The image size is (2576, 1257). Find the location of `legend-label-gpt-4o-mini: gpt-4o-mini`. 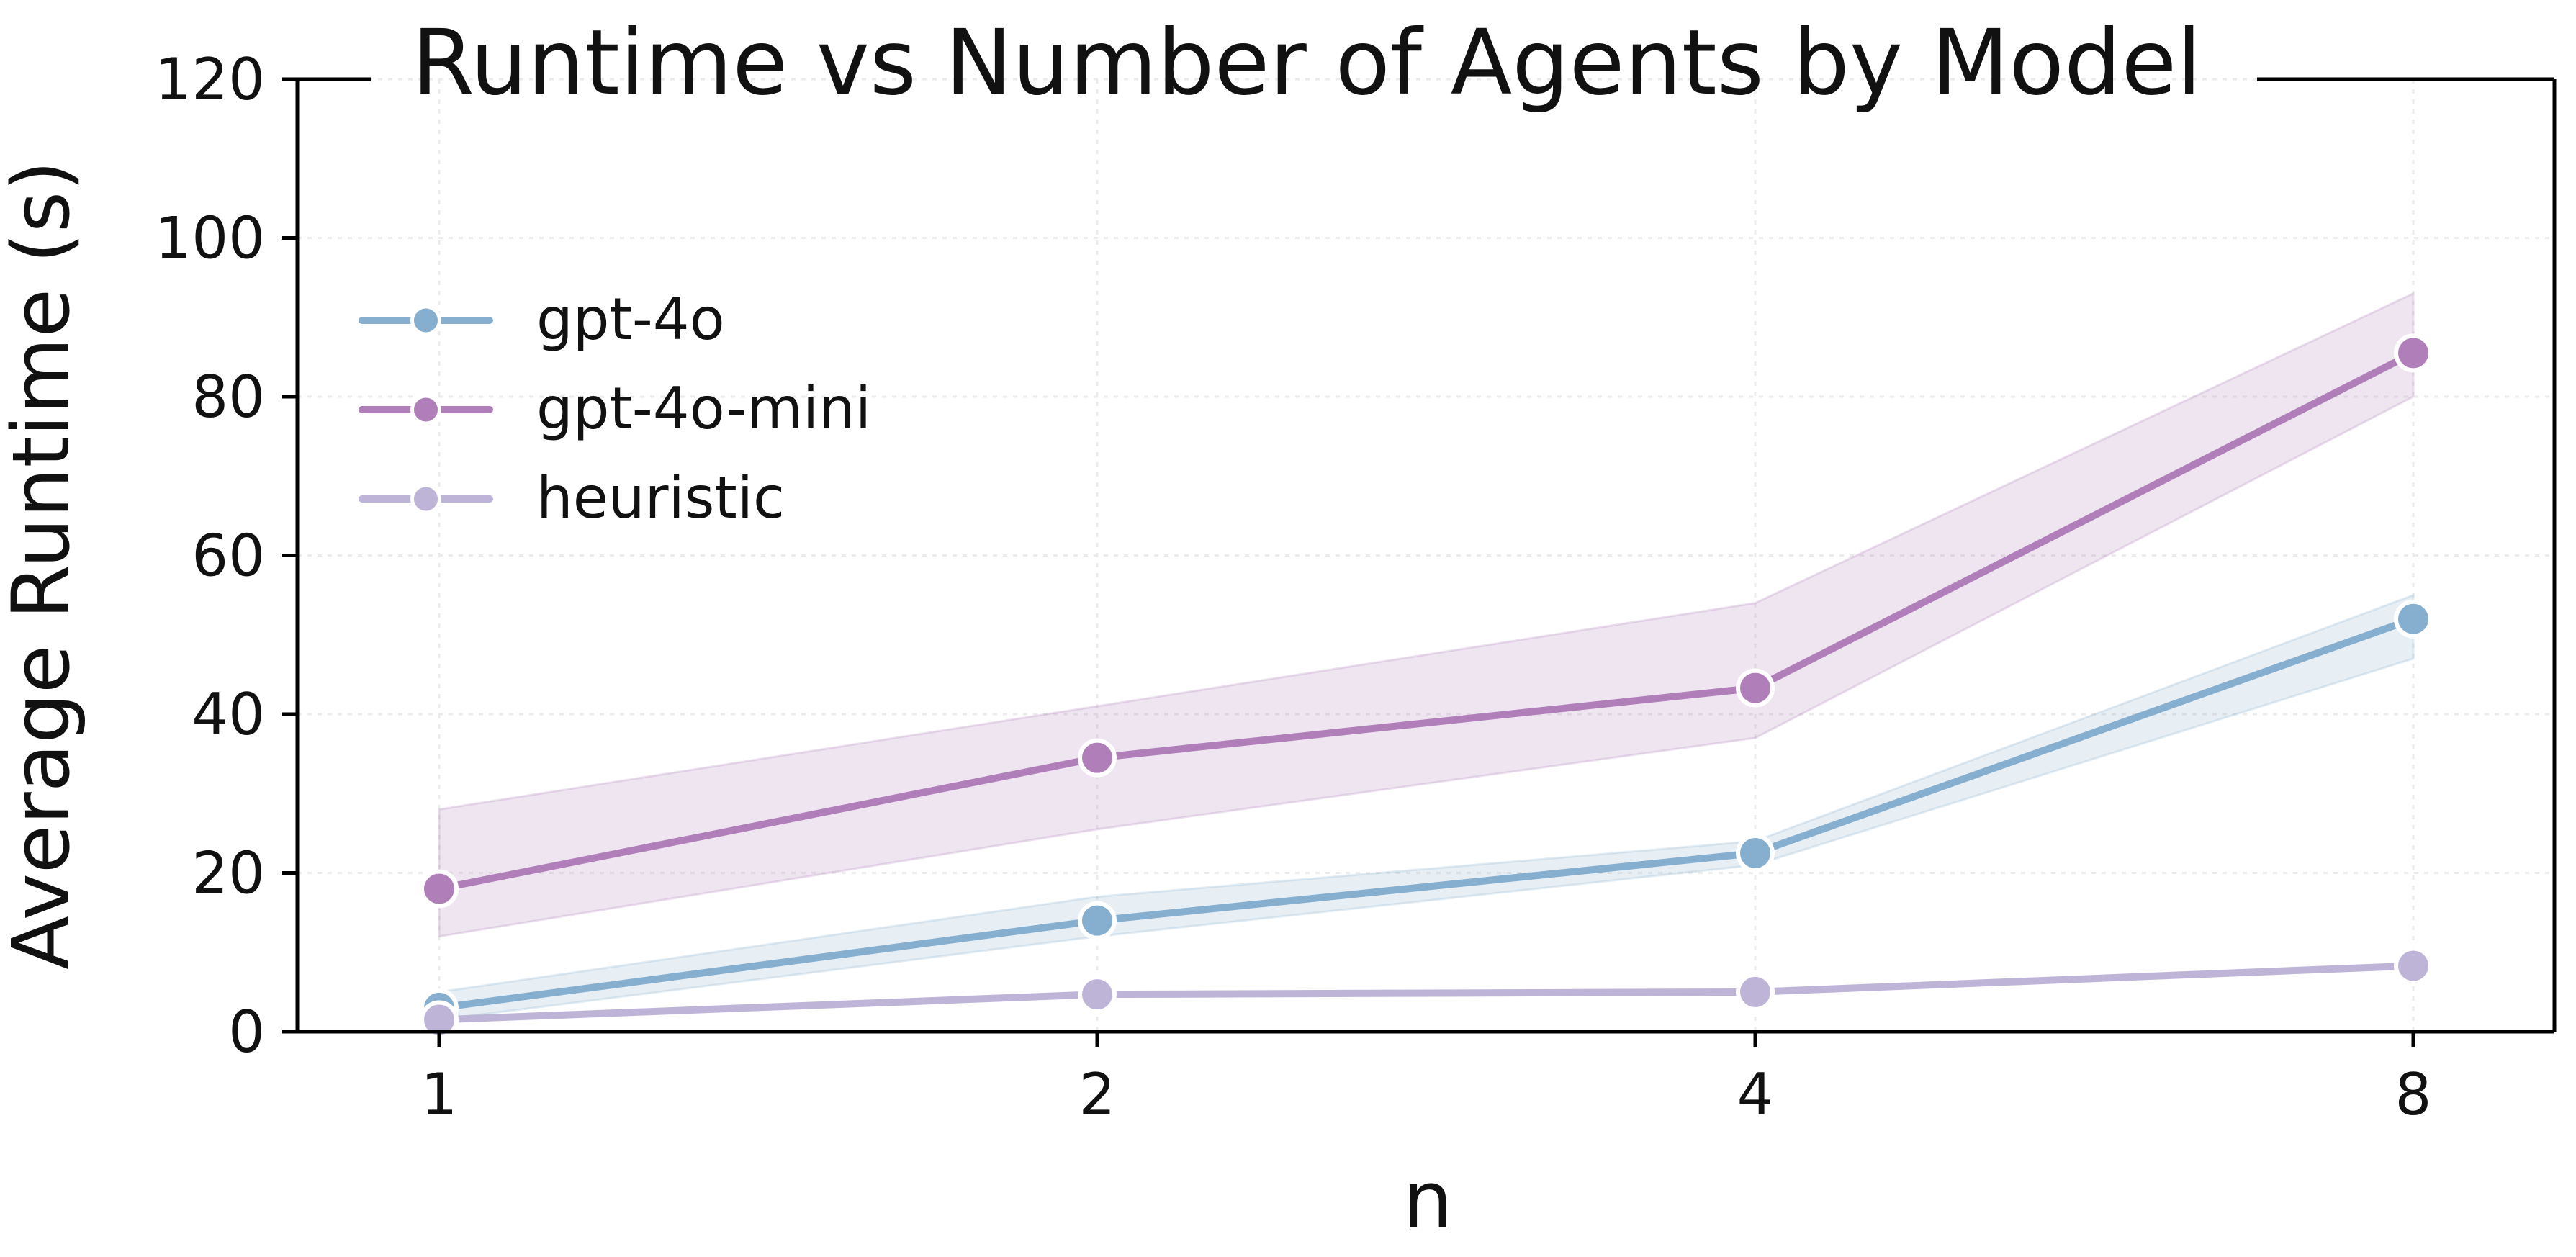

legend-label-gpt-4o-mini: gpt-4o-mini is located at coordinates (703, 408).